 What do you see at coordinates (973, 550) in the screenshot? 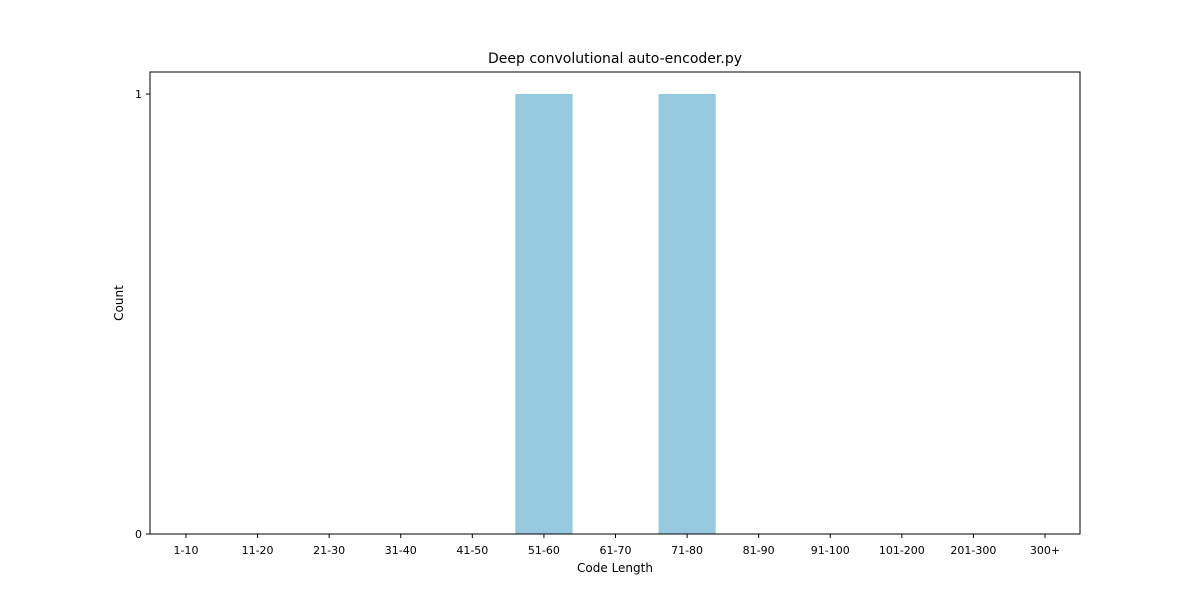
I see `x-tick-label: 201-300` at bounding box center [973, 550].